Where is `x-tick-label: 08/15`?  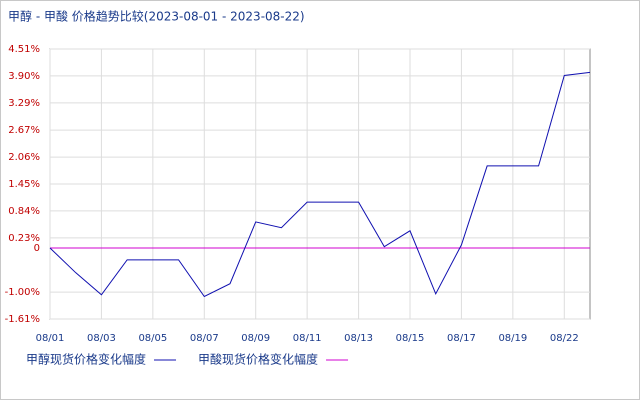
x-tick-label: 08/15 is located at coordinates (410, 338).